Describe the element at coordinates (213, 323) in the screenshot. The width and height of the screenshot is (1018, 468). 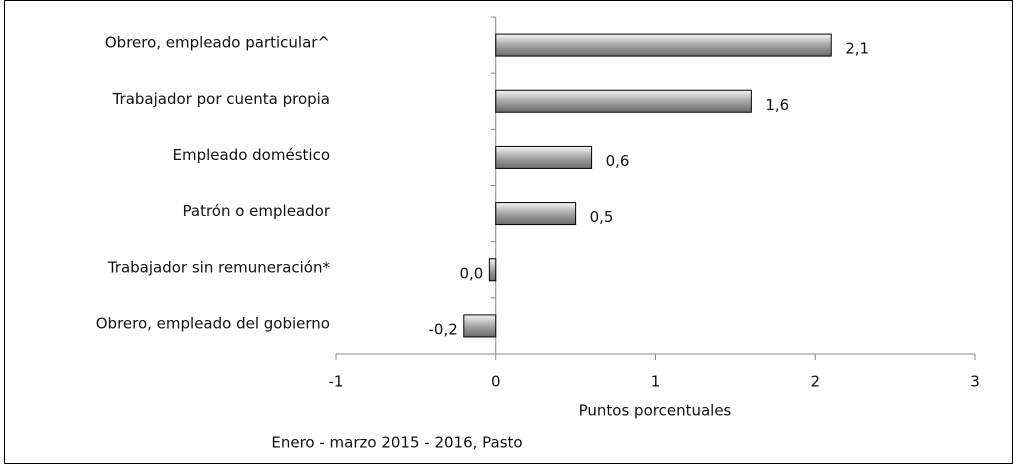
I see `y-tick-label: Obrero, empleado del gobierno` at that location.